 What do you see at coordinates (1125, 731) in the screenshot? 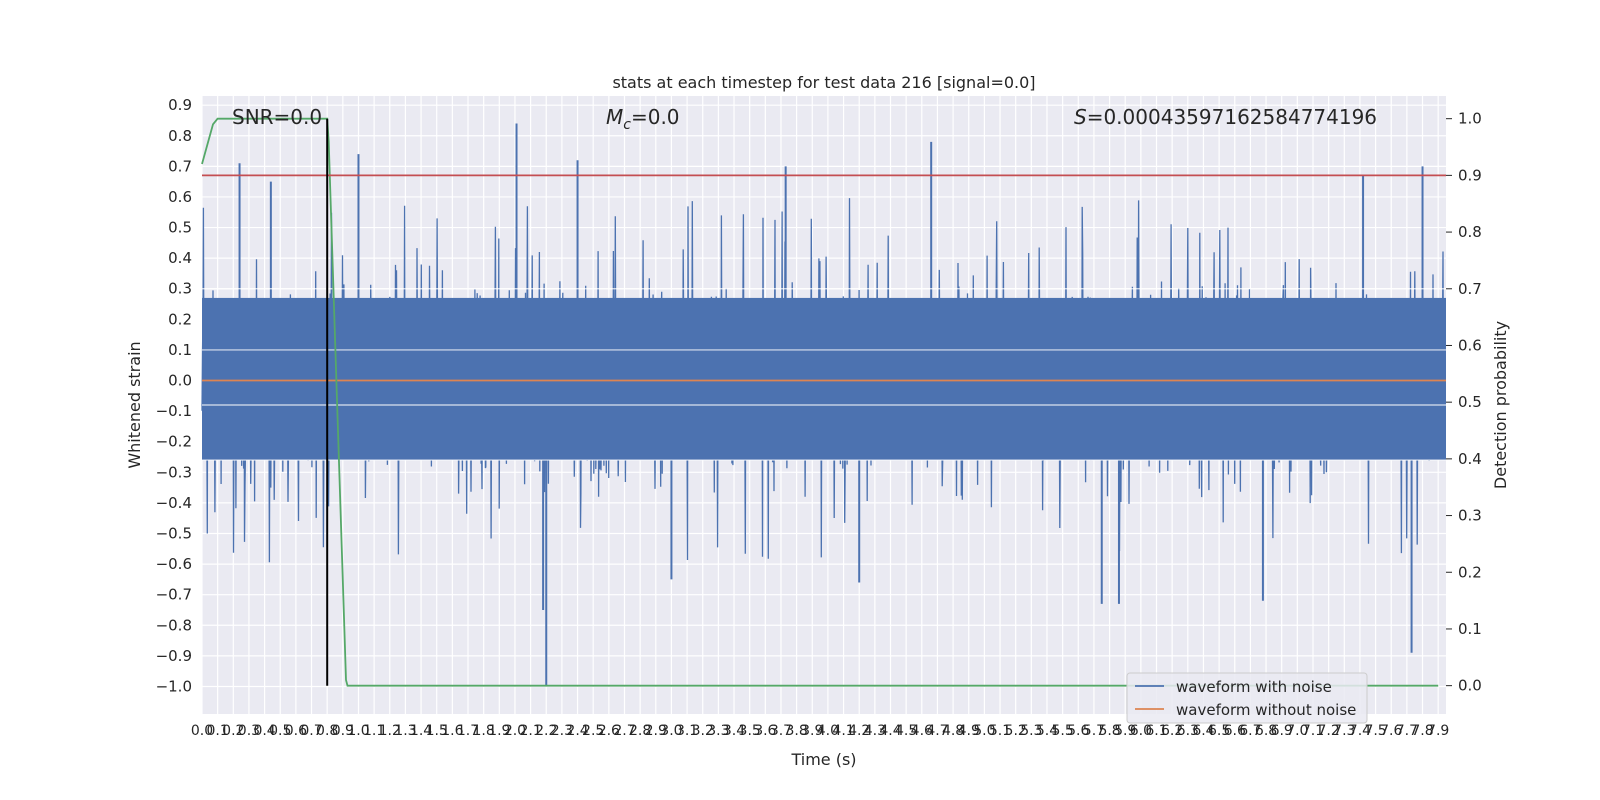
I see `x-tick-label: 5.9` at bounding box center [1125, 731].